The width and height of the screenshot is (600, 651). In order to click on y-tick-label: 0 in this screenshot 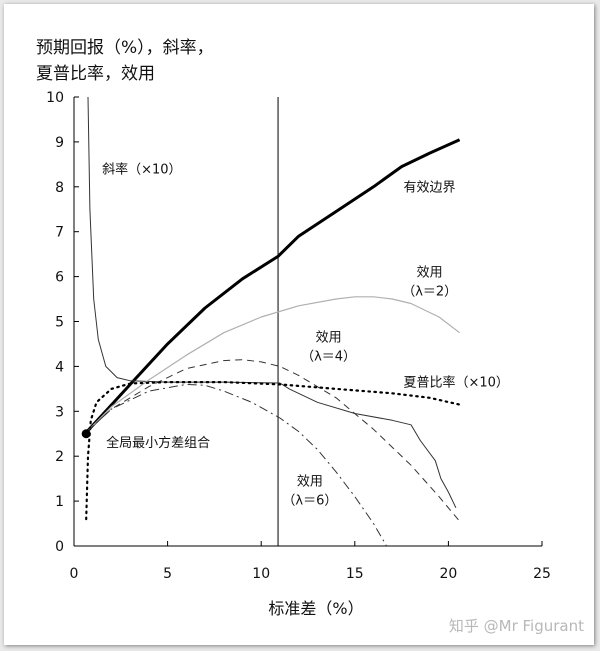, I will do `click(59, 547)`.